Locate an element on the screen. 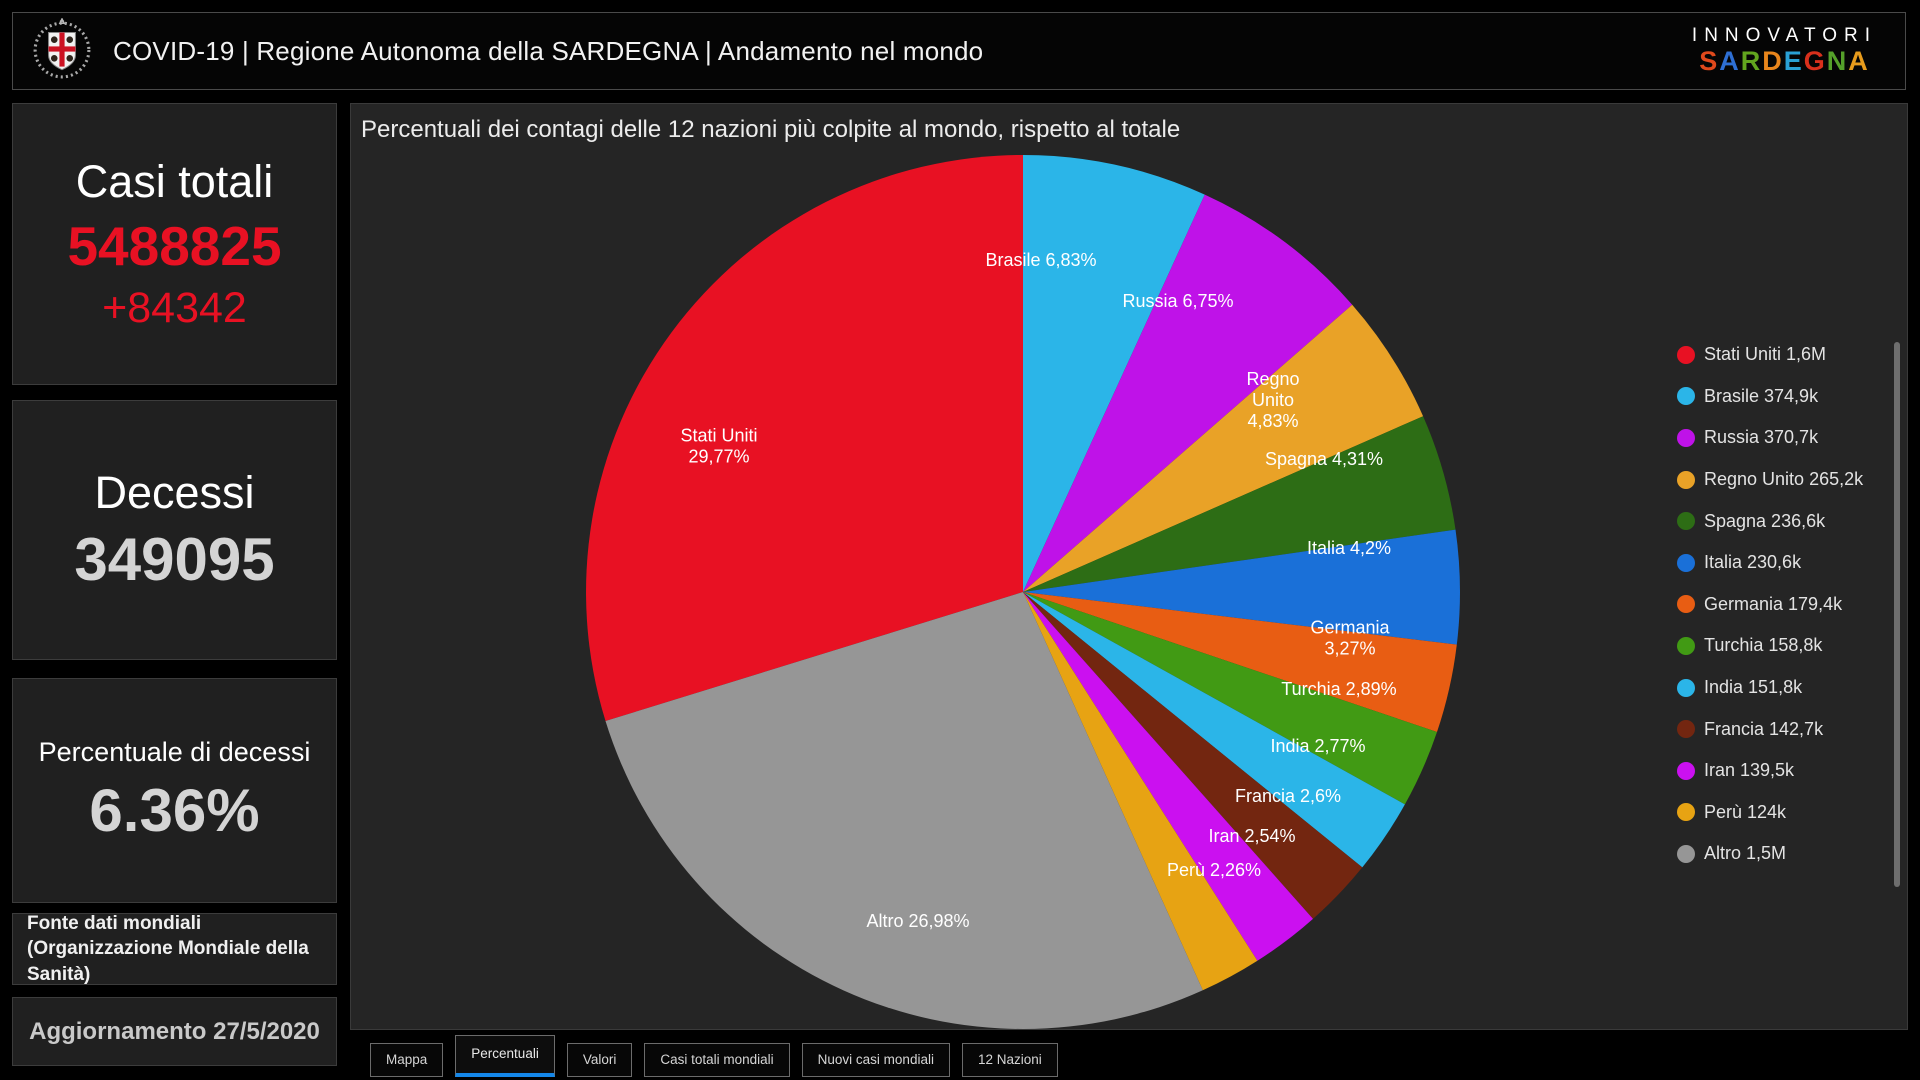  legend-label: Francia 142,7k is located at coordinates (1764, 728).